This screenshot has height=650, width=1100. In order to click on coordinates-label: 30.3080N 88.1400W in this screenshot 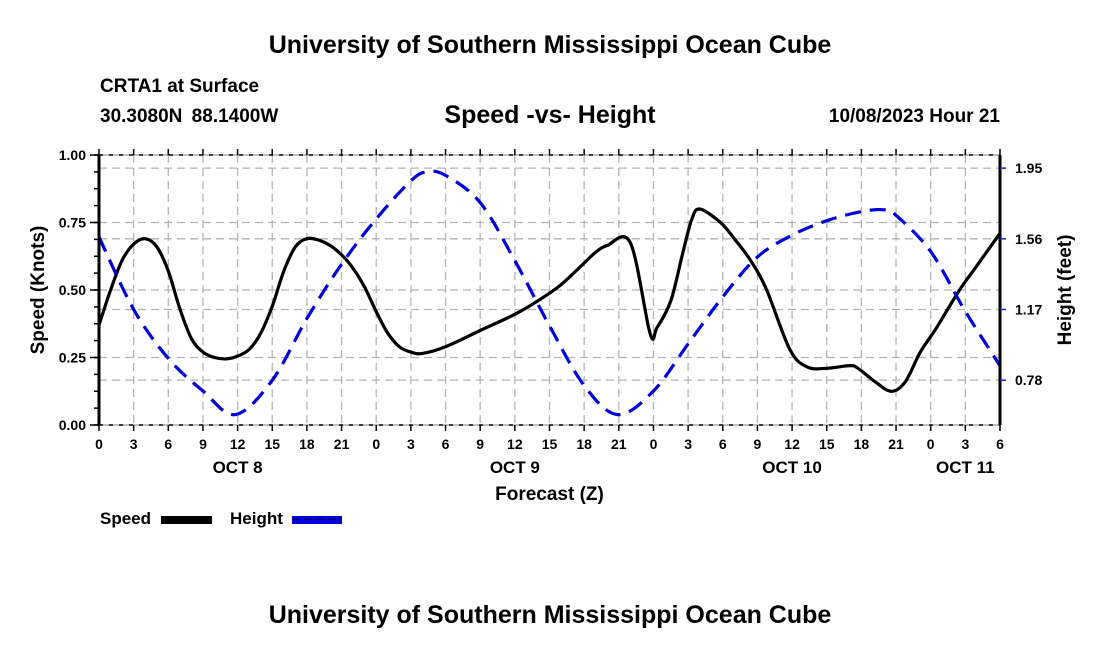, I will do `click(189, 116)`.